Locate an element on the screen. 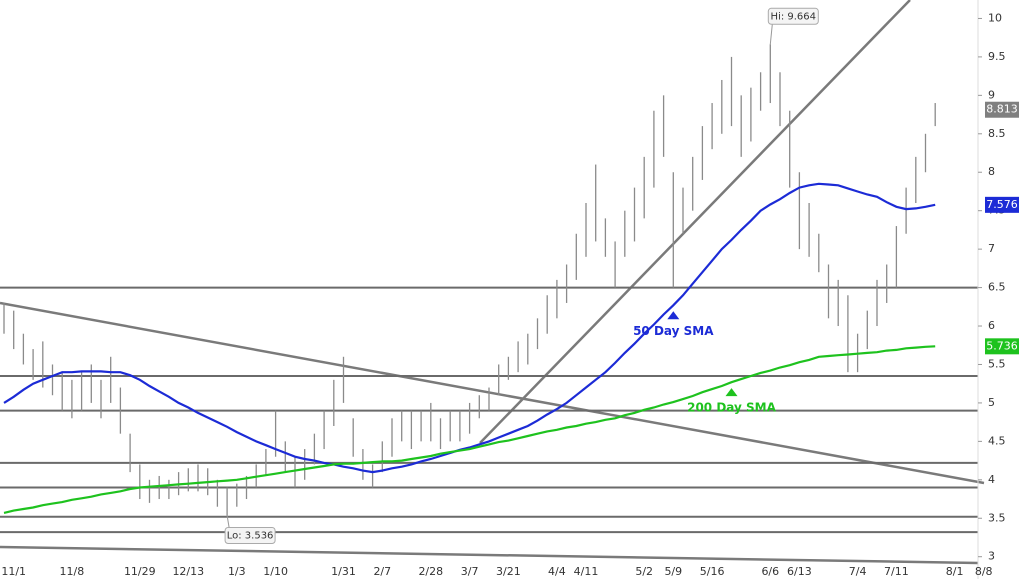 This screenshot has width=1024, height=579. y-tick-label: 5 is located at coordinates (991, 402).